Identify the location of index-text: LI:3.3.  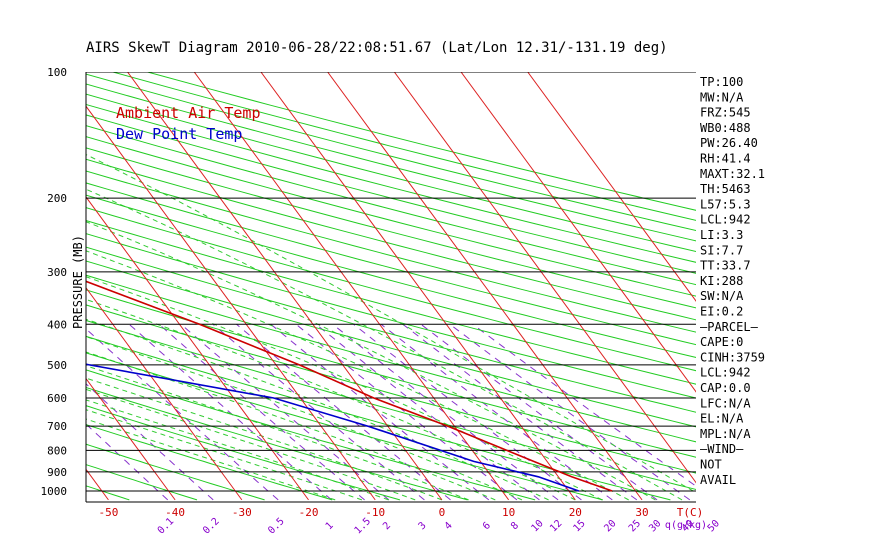
(721, 235).